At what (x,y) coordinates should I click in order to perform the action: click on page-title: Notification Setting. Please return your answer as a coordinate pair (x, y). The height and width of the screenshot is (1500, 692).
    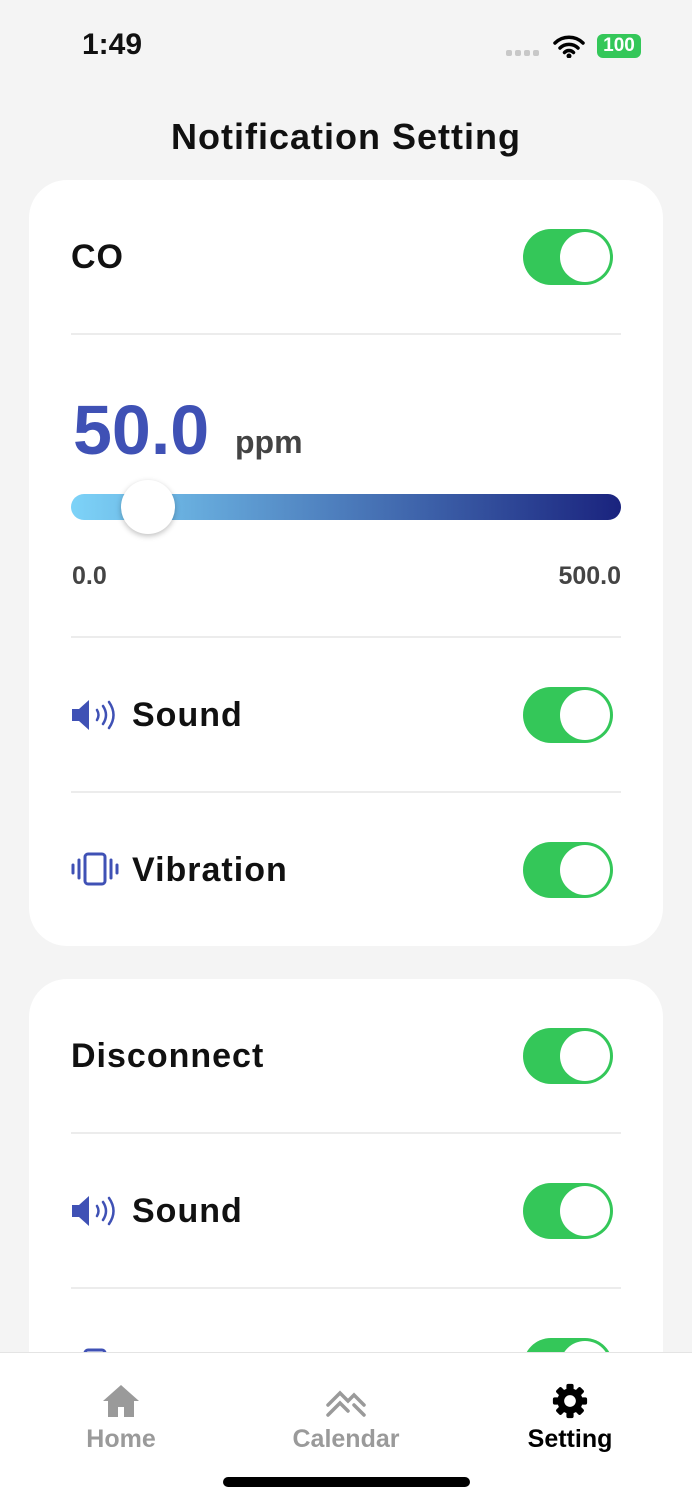
    Looking at the image, I should click on (346, 136).